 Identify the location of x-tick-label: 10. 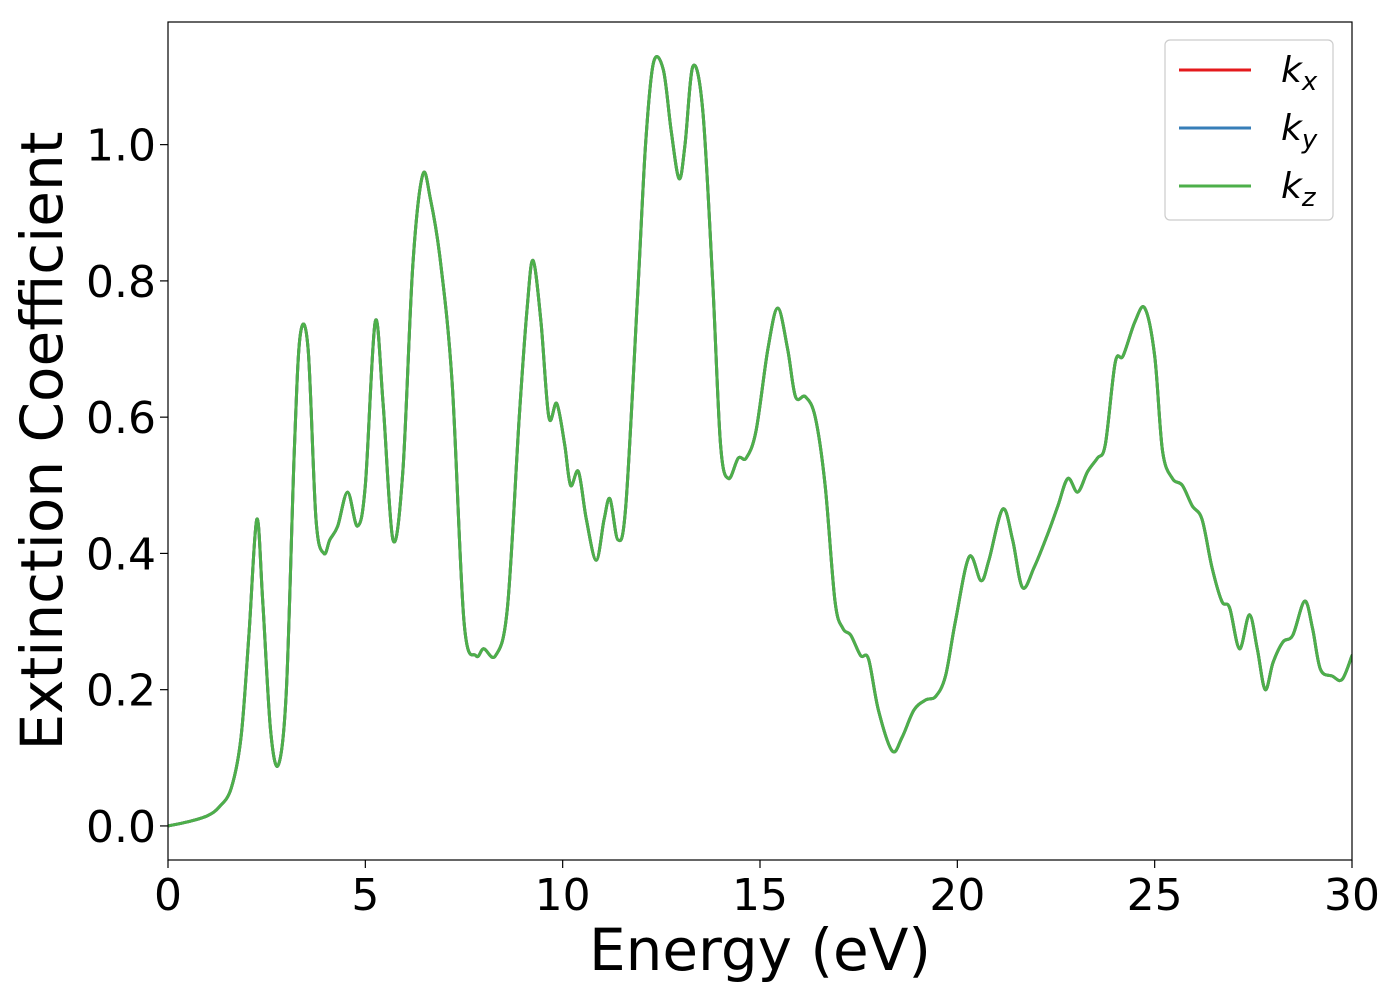
(563, 895).